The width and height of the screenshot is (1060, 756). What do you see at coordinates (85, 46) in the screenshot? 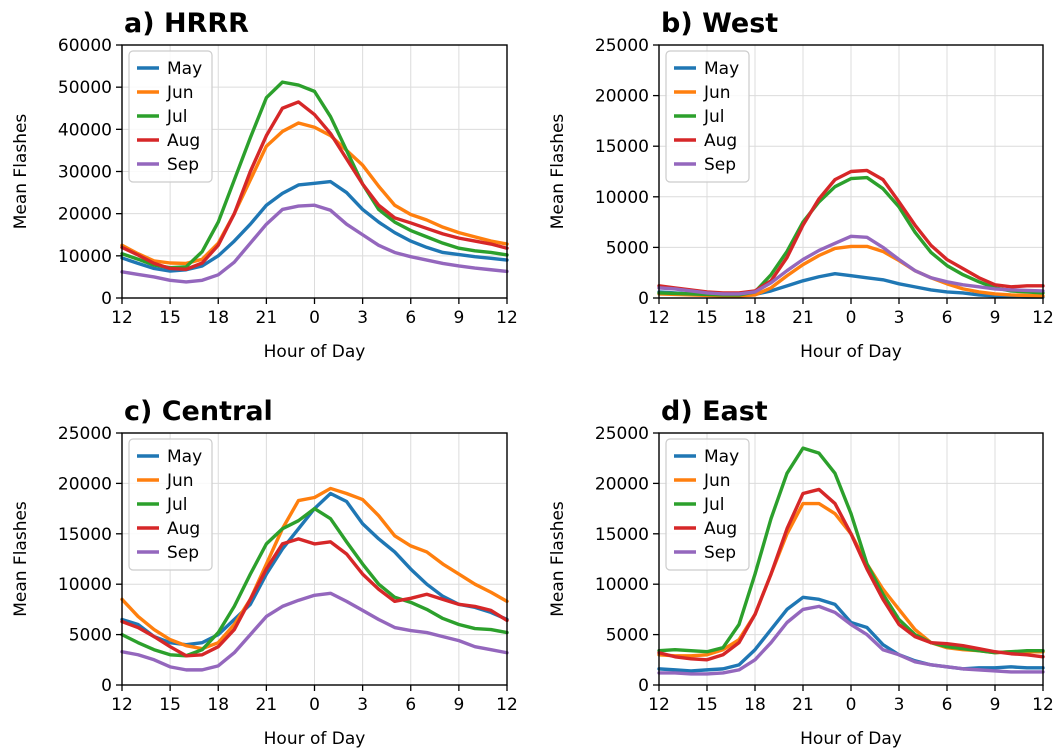
I see `y-tick-label: 60000` at bounding box center [85, 46].